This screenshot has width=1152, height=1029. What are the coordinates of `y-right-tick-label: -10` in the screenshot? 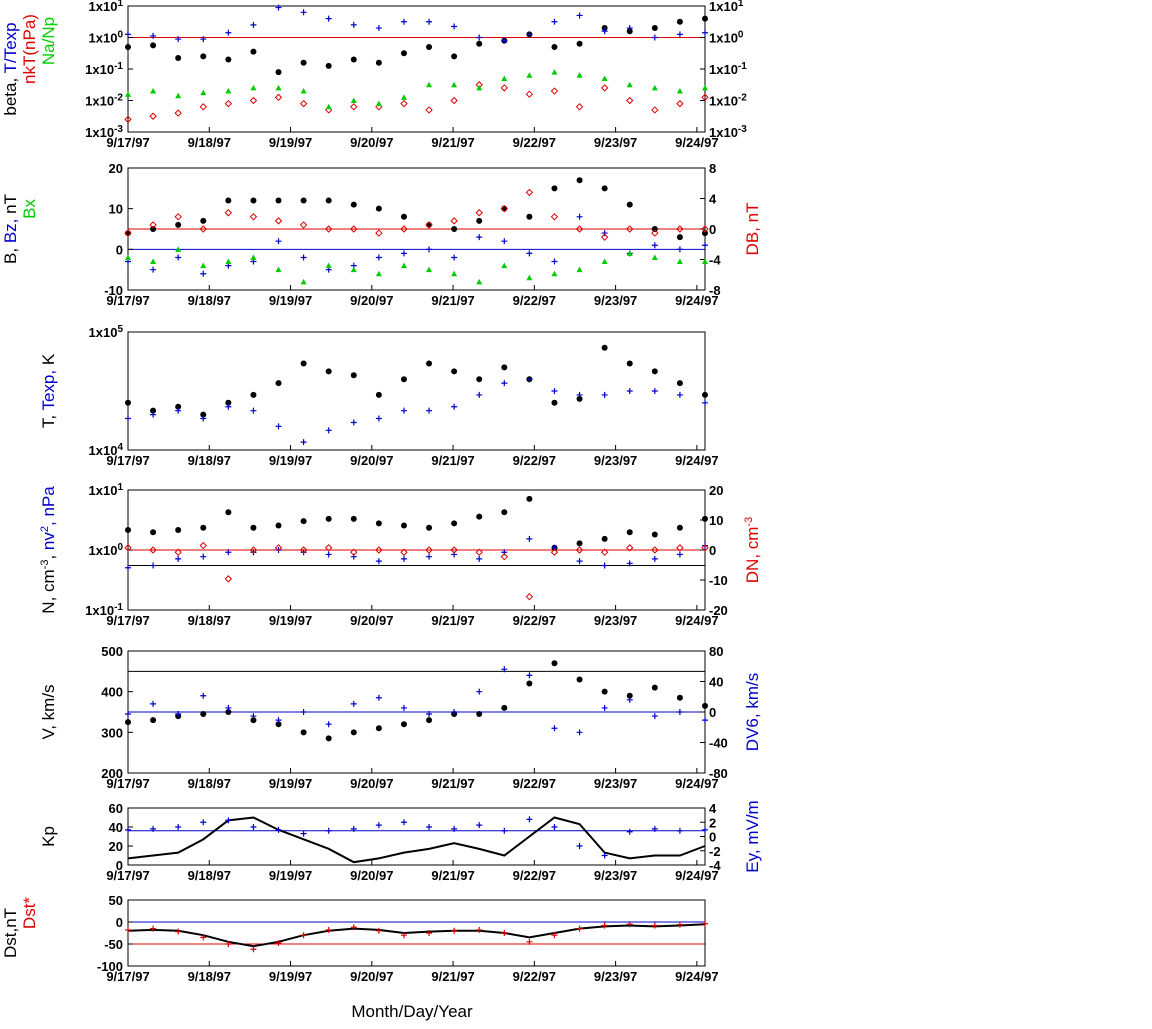 It's located at (718, 580).